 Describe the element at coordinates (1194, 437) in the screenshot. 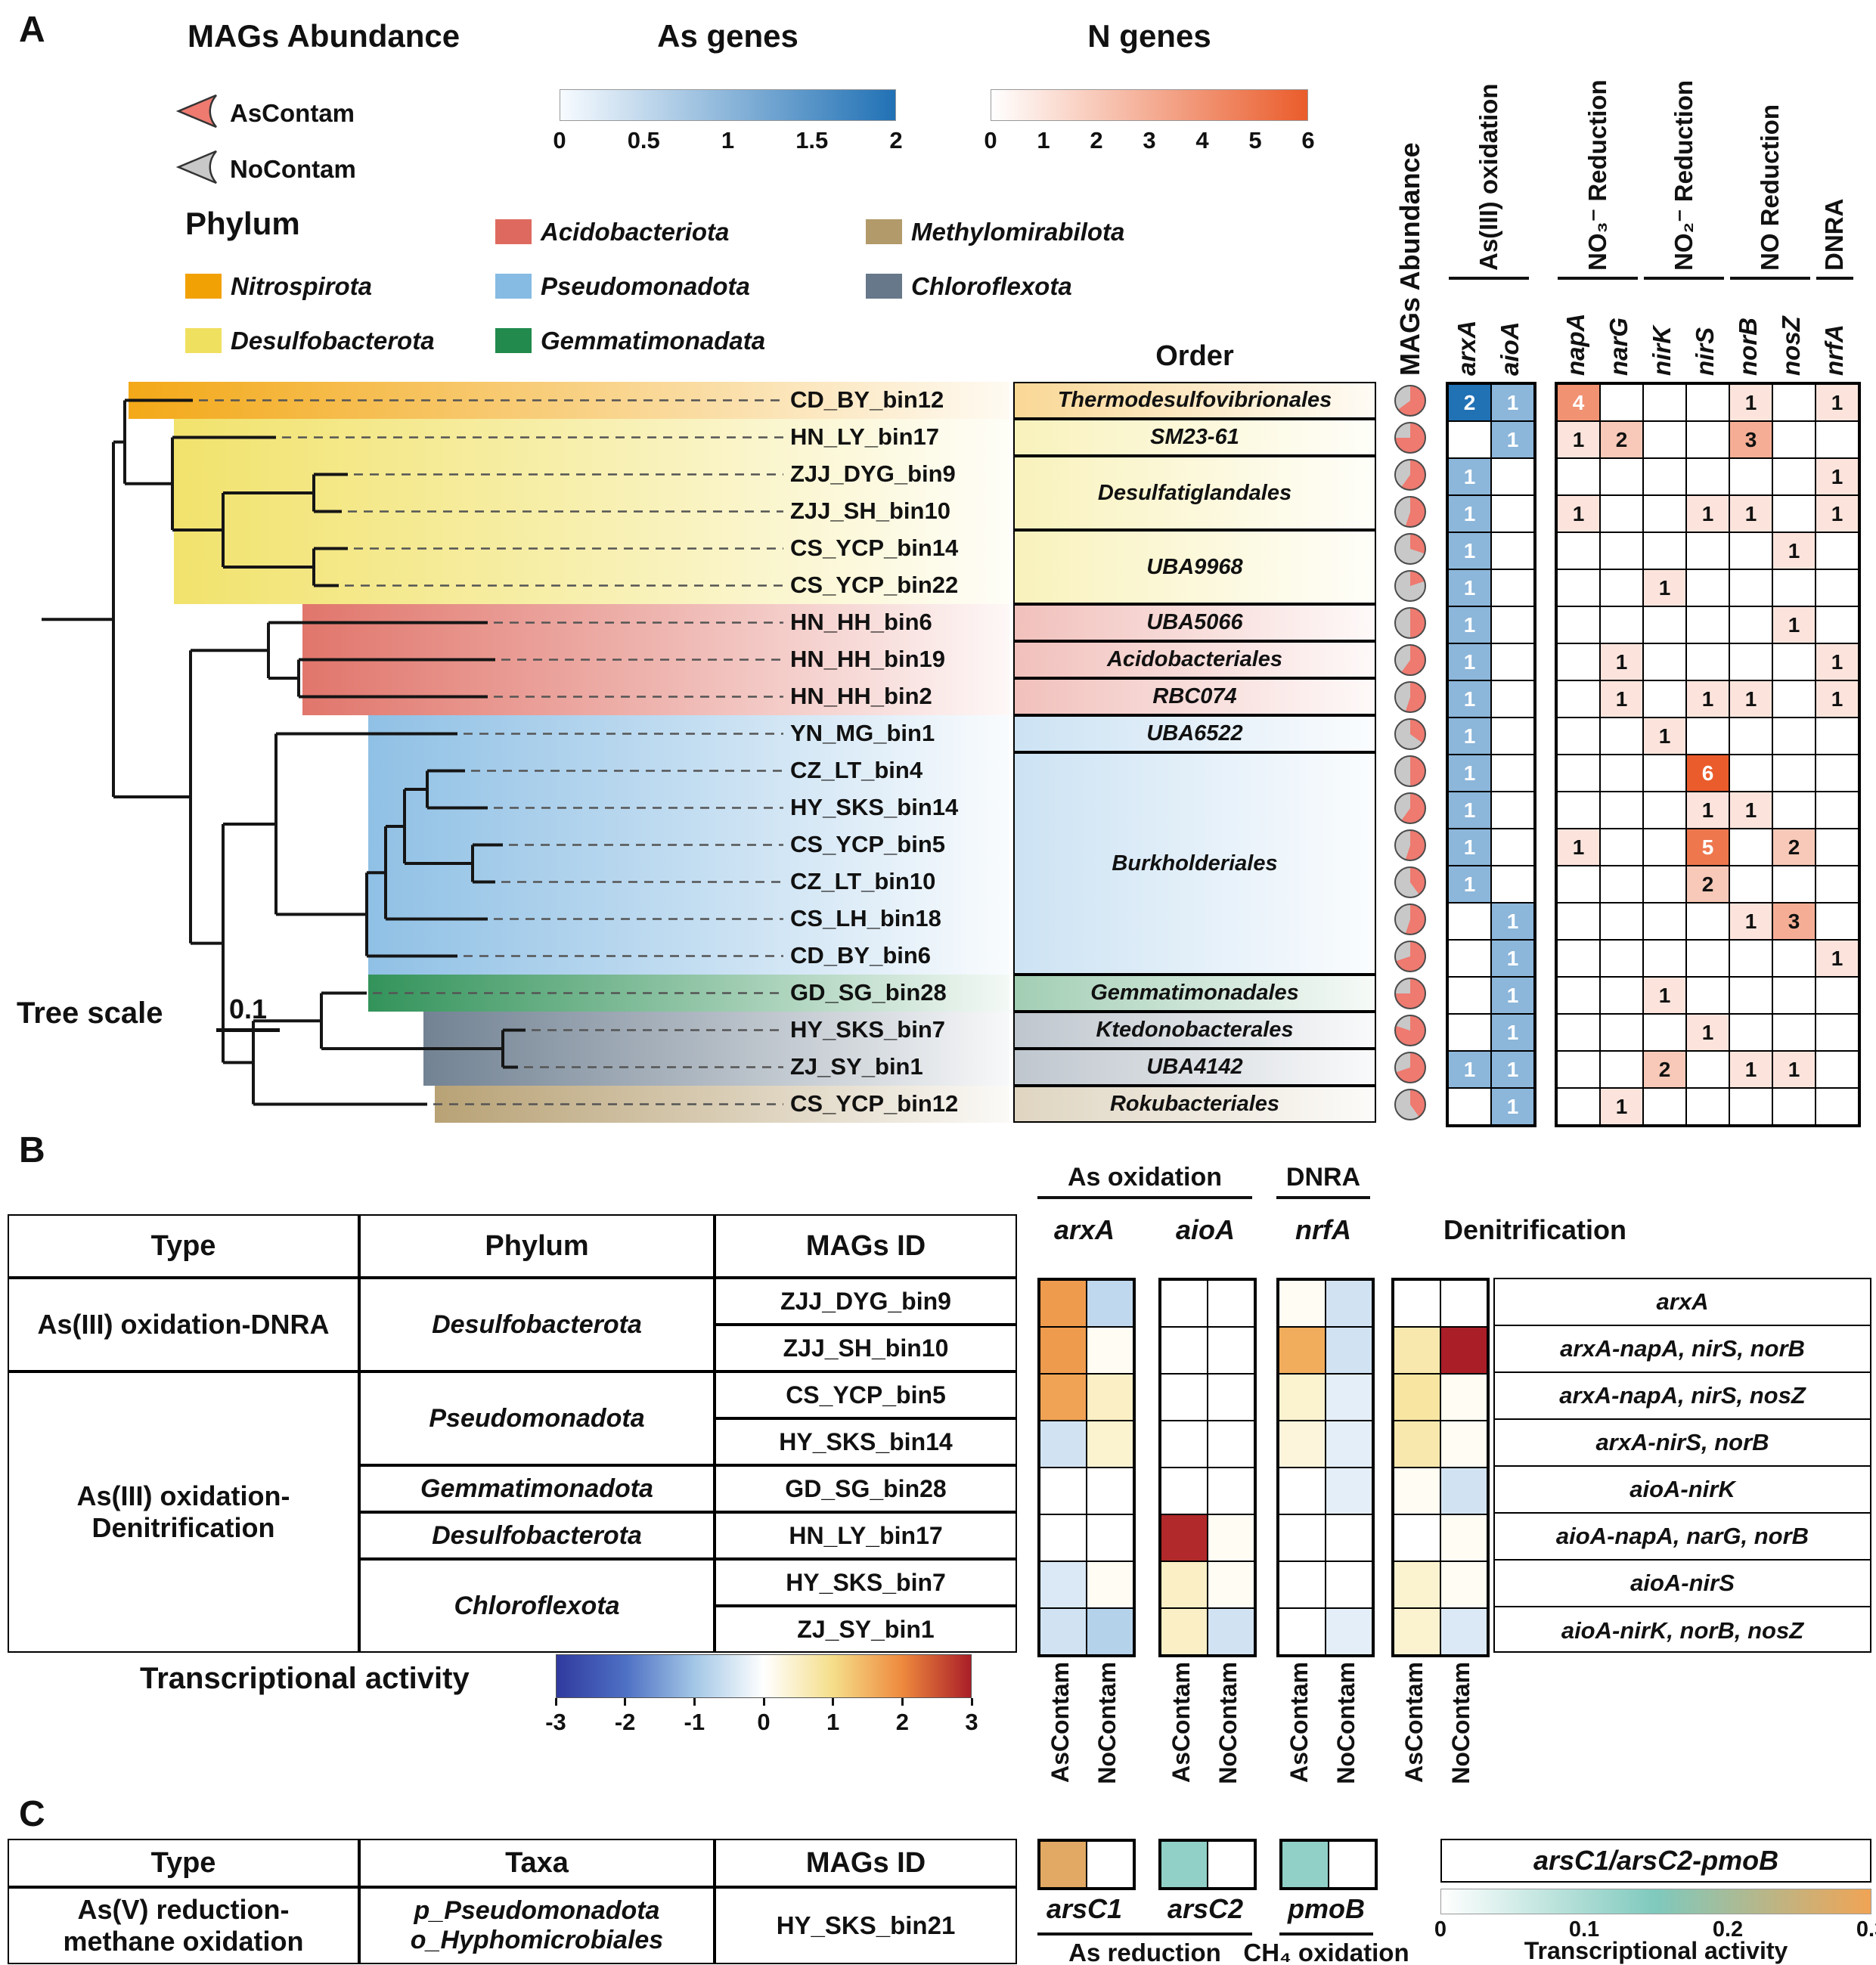

I see `order-cell-sm23-61: SM23-61` at that location.